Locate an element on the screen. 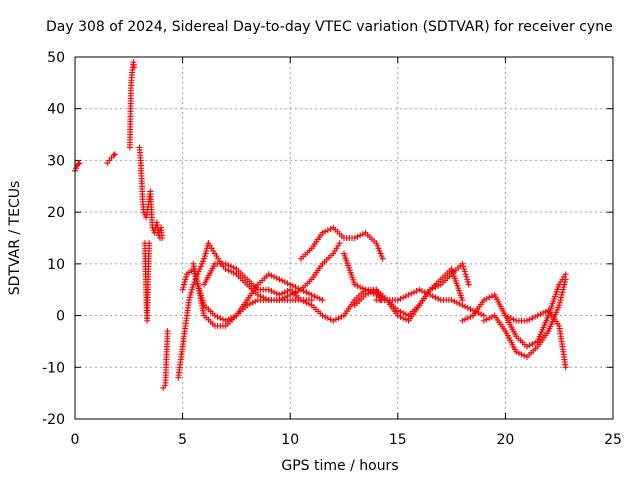  x-tick-label: 25 is located at coordinates (613, 440).